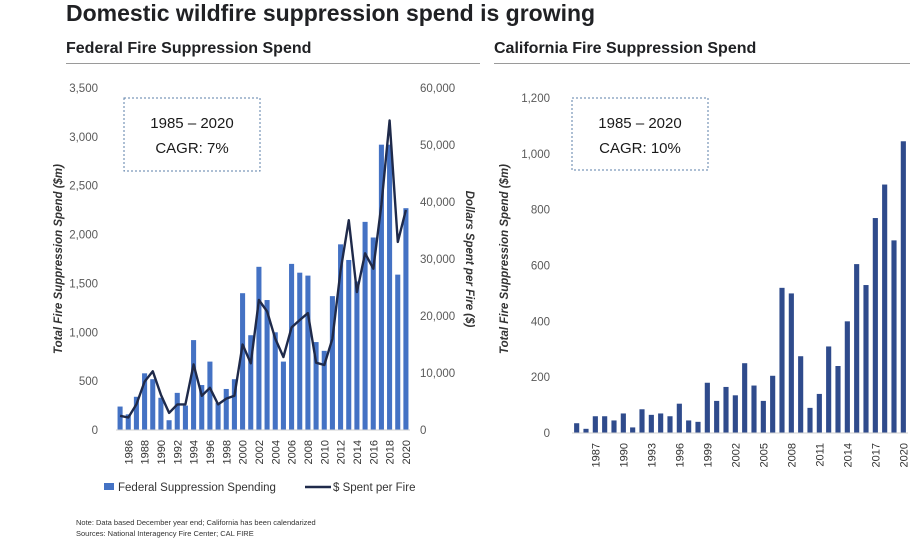 The image size is (916, 544). I want to click on x-tick-label: 2006, so click(293, 452).